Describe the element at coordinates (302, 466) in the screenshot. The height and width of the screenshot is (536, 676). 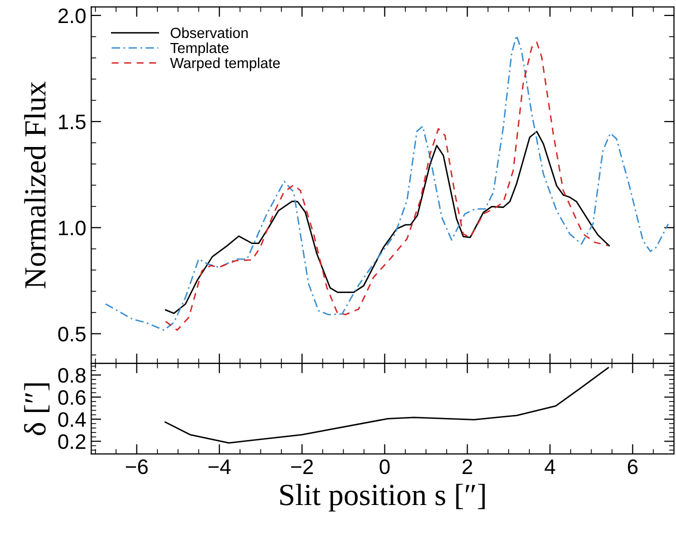
I see `x-tick-label: −2` at that location.